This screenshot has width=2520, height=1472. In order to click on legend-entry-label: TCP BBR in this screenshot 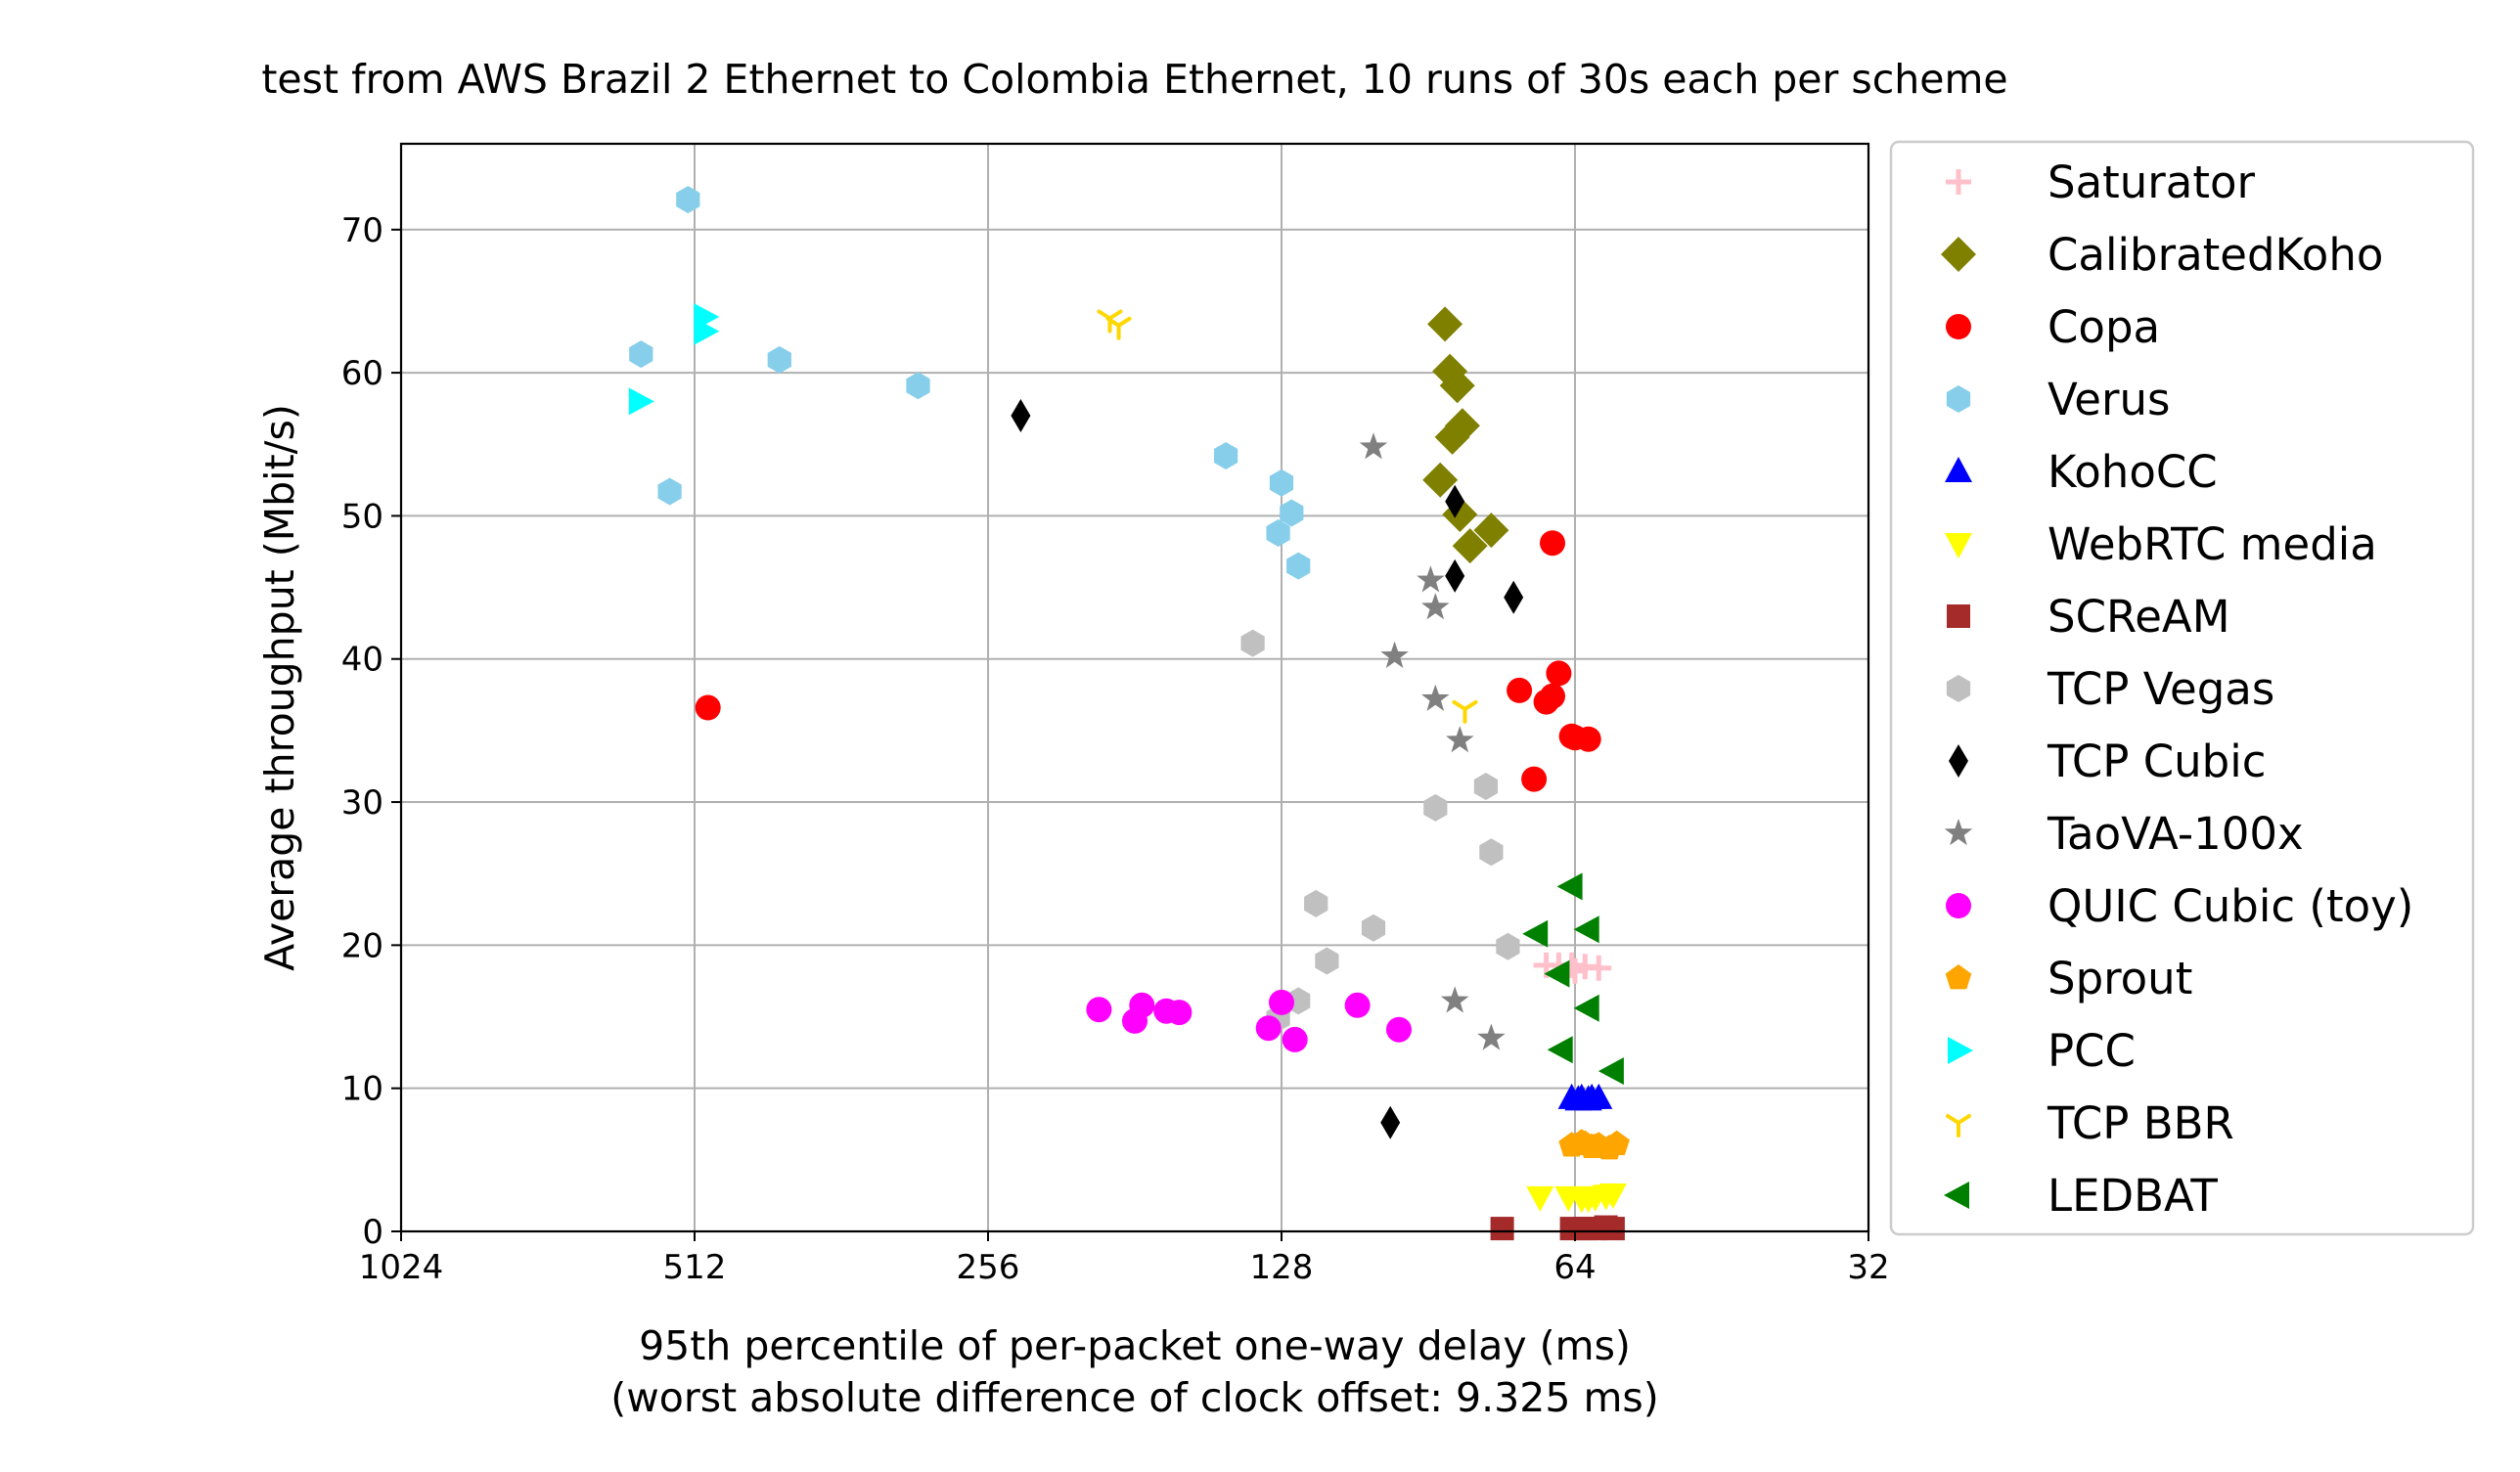, I will do `click(2140, 1123)`.